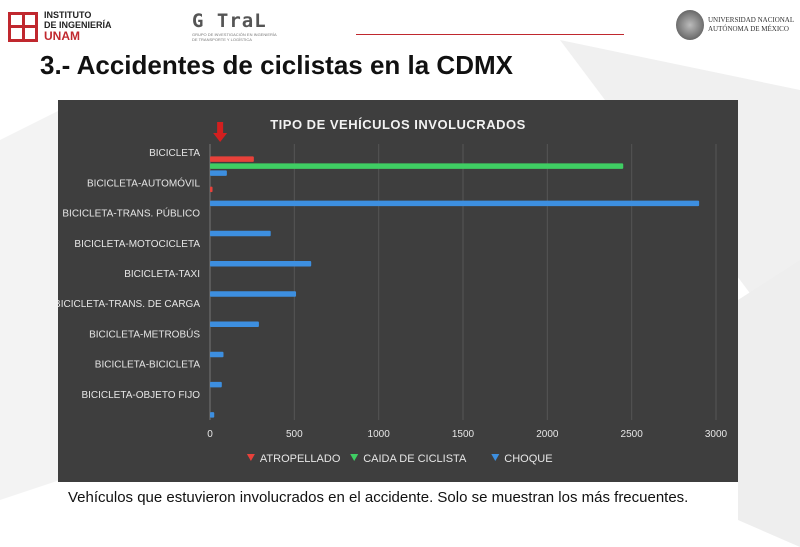  I want to click on x-tick-label: 500, so click(294, 434).